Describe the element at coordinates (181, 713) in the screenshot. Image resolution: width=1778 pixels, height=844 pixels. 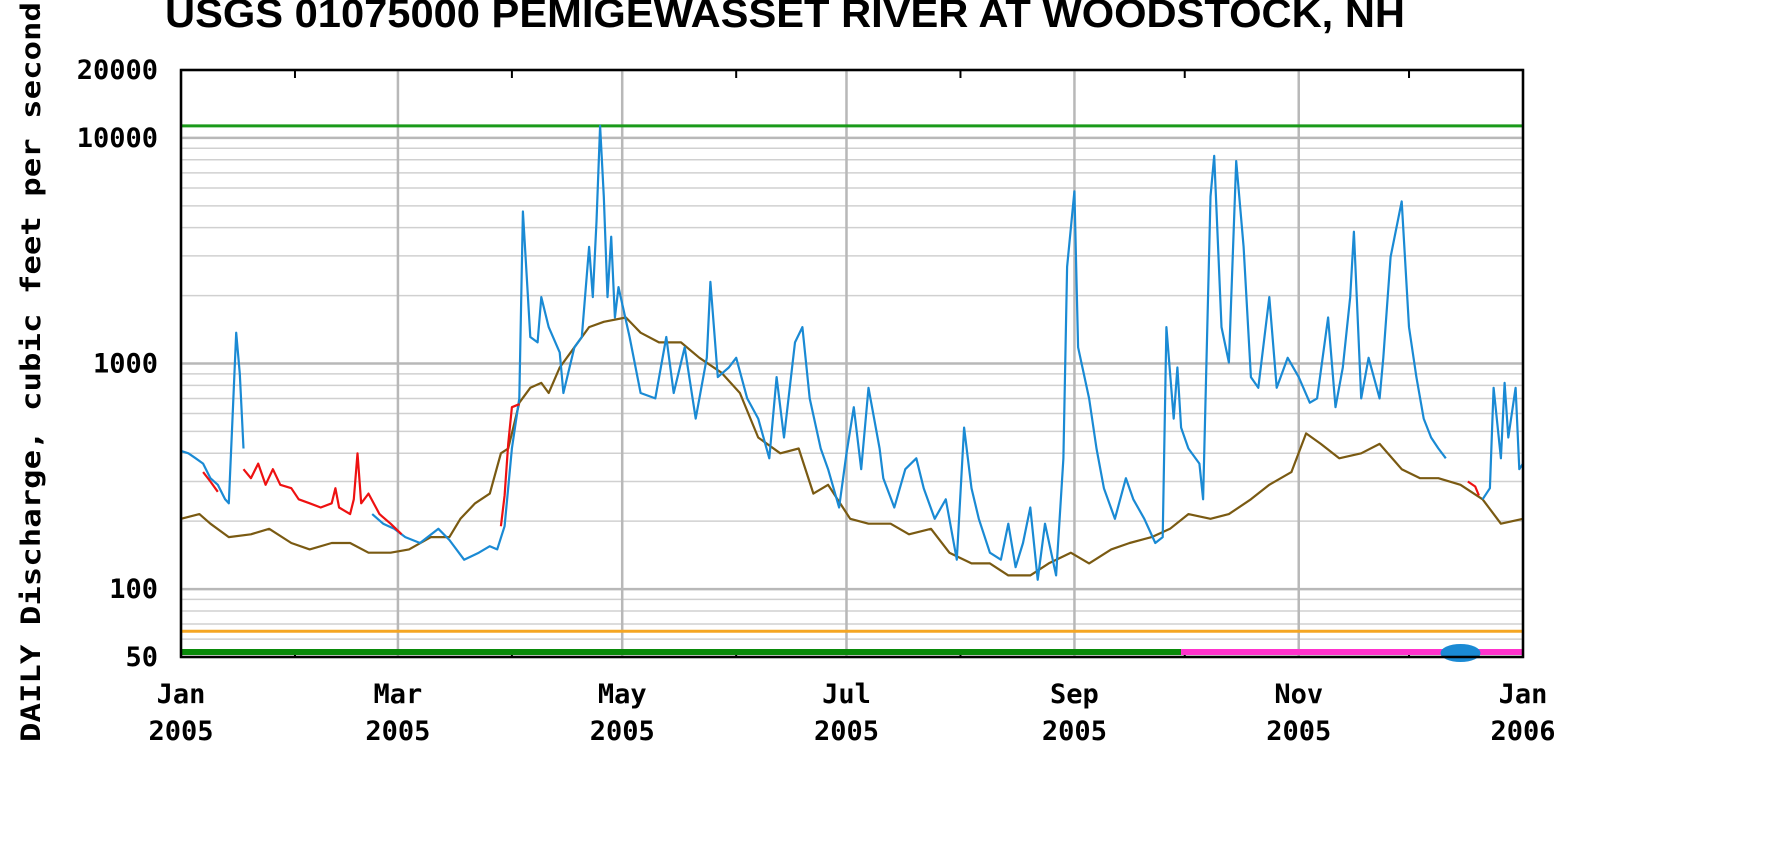
I see `x-tick-label: Jan 2005` at that location.